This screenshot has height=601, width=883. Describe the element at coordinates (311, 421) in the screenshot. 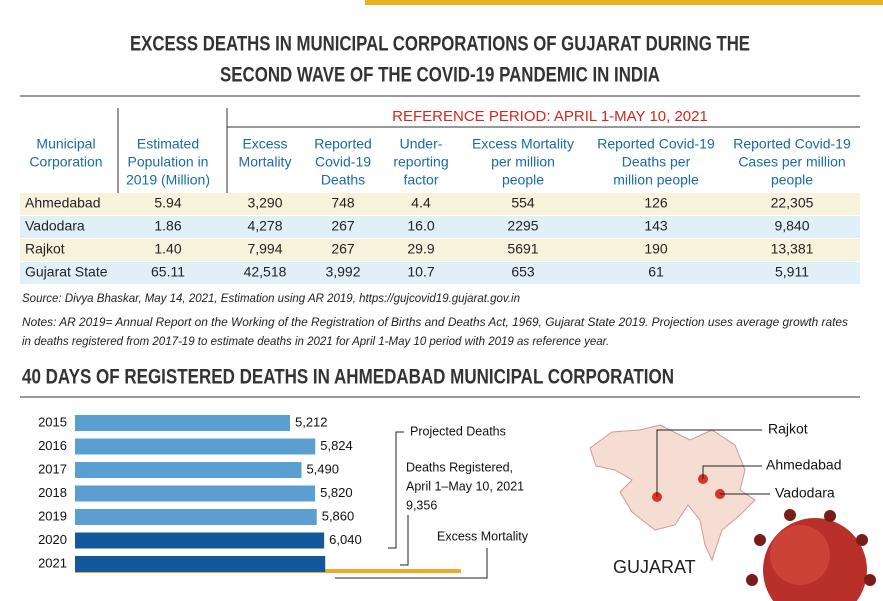

I see `value-label: 5,212` at that location.